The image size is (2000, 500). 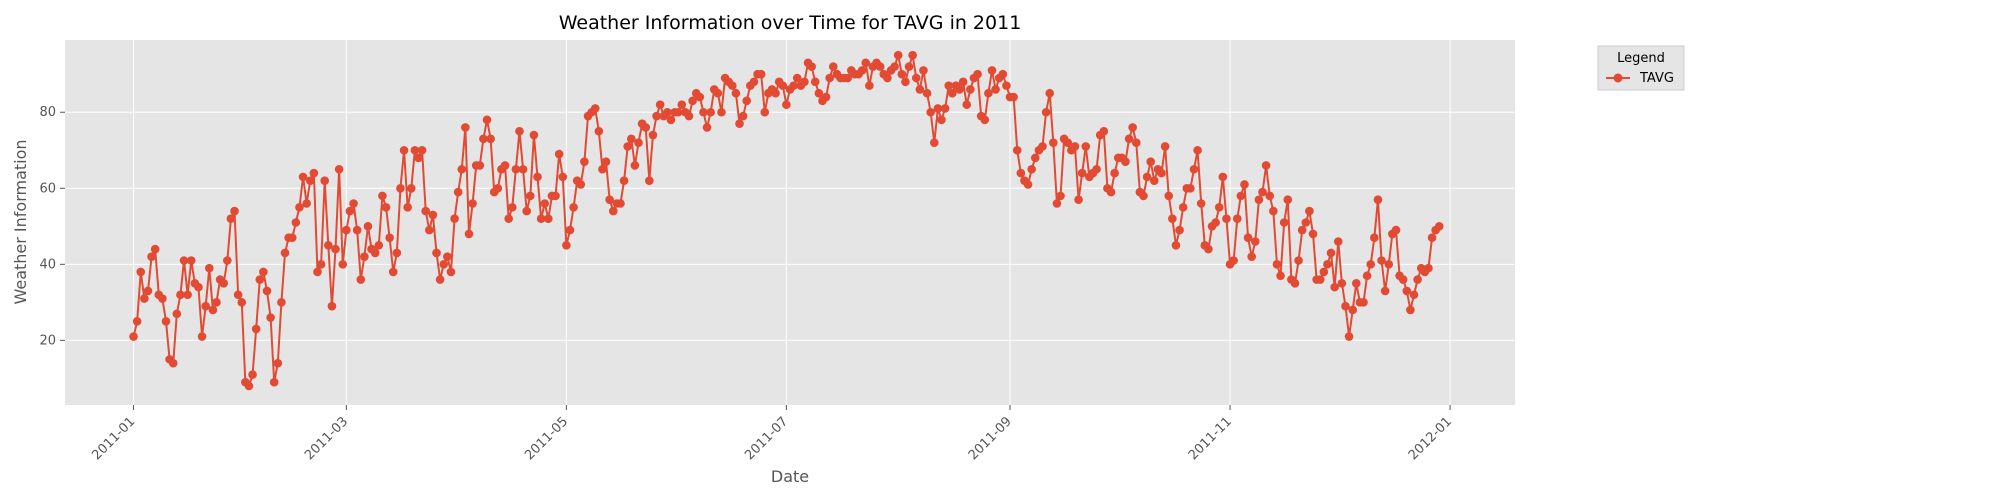 What do you see at coordinates (990, 438) in the screenshot?
I see `x-tick-label: 2011-09` at bounding box center [990, 438].